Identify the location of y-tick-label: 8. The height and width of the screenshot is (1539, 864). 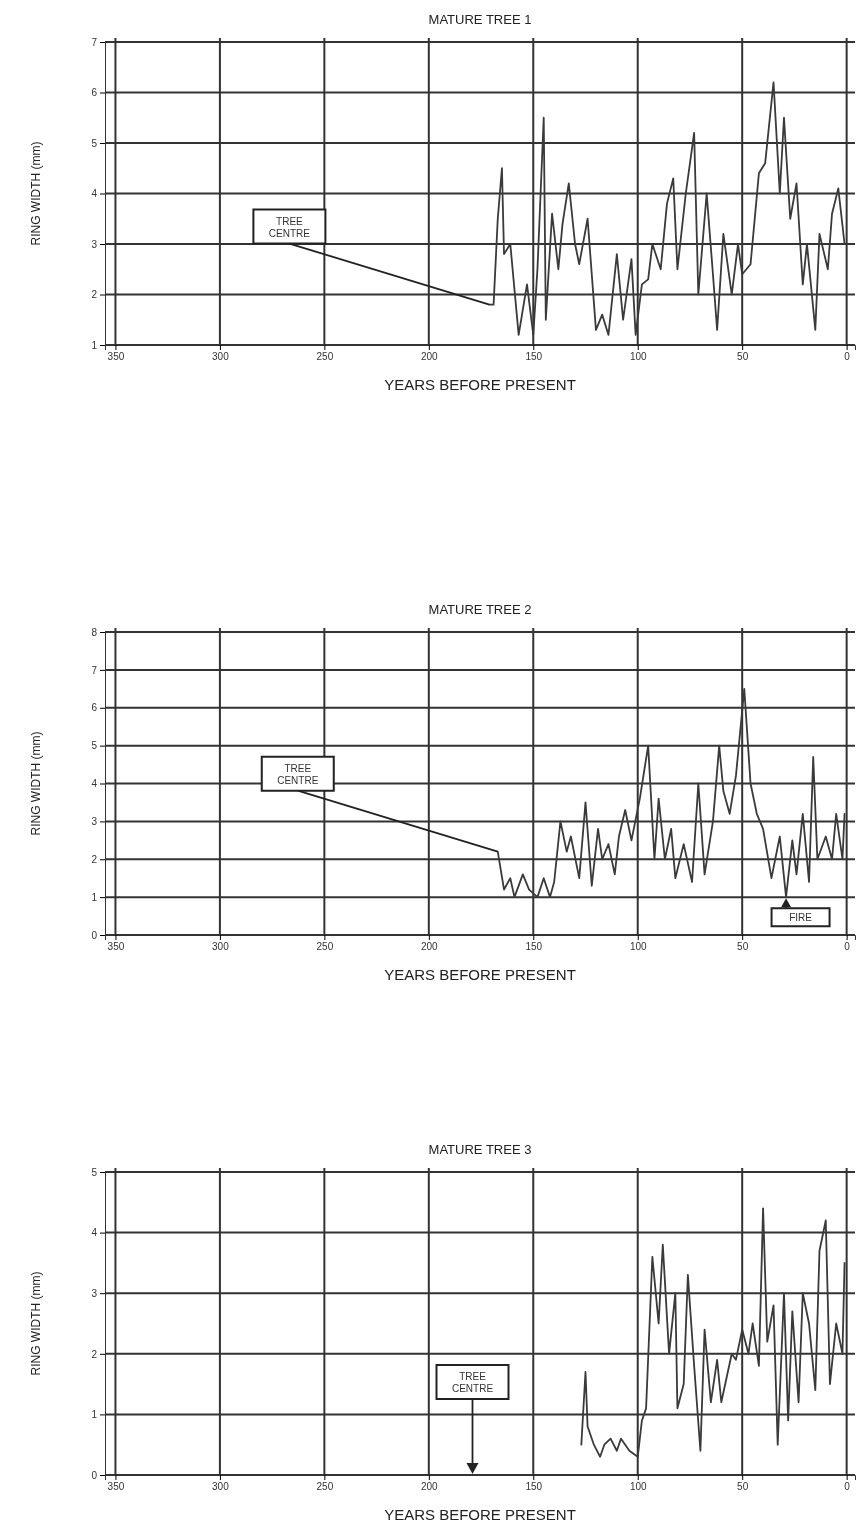
(94, 632).